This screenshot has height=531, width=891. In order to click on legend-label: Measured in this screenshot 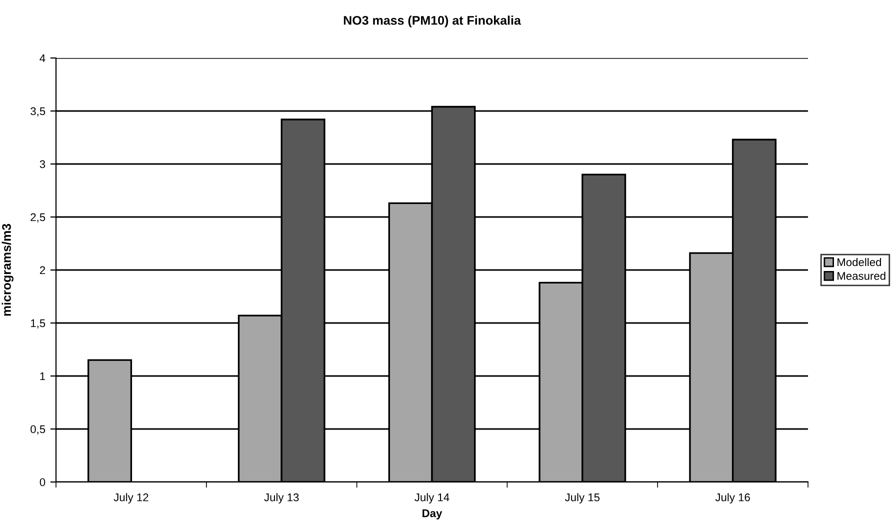, I will do `click(862, 276)`.